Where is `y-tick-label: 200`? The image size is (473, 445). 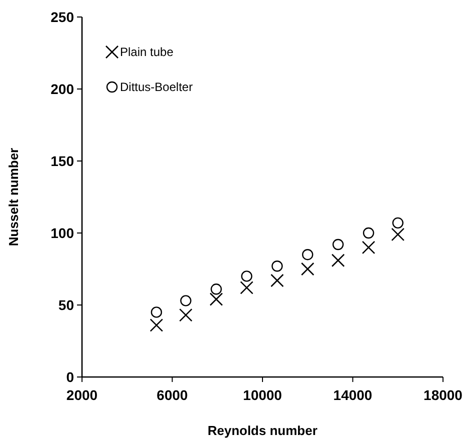
y-tick-label: 200 is located at coordinates (62, 88).